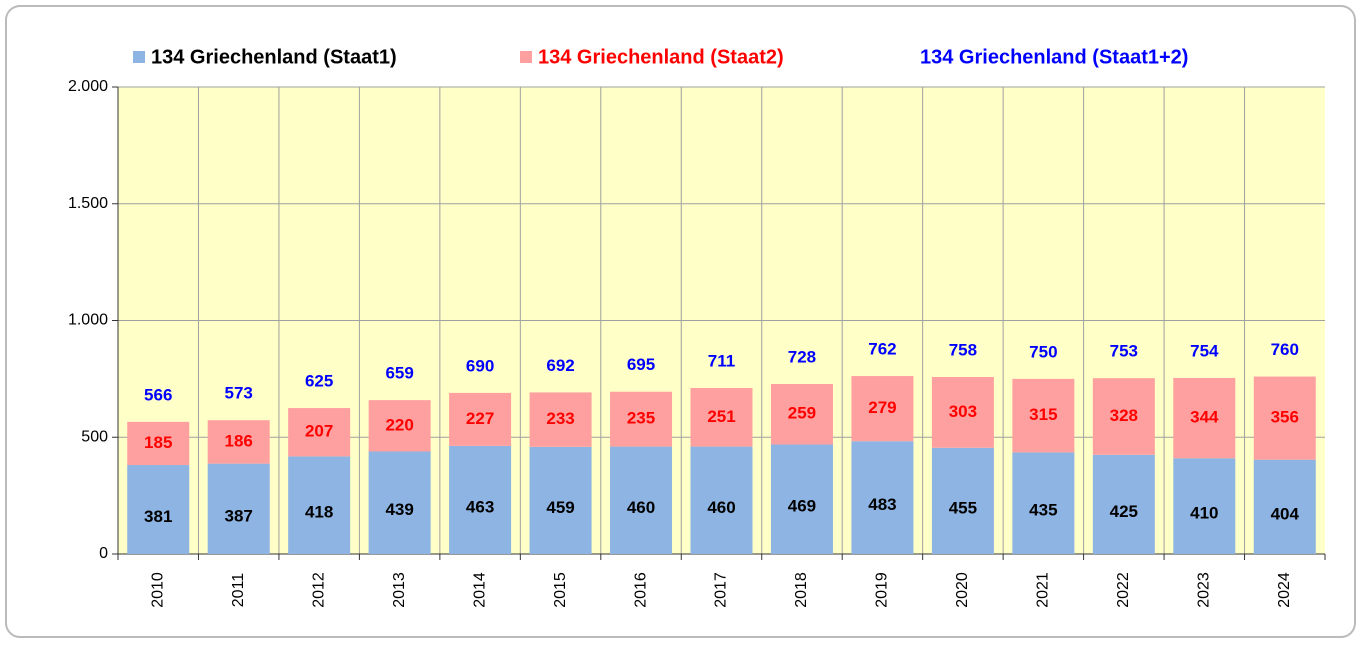 The height and width of the screenshot is (648, 1361). I want to click on total-label: 711, so click(721, 360).